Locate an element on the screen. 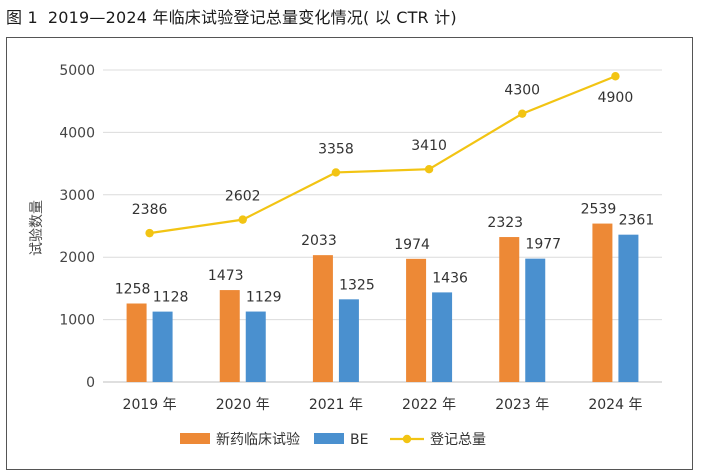 This screenshot has width=701, height=476. line-data-label: 3410 is located at coordinates (429, 146).